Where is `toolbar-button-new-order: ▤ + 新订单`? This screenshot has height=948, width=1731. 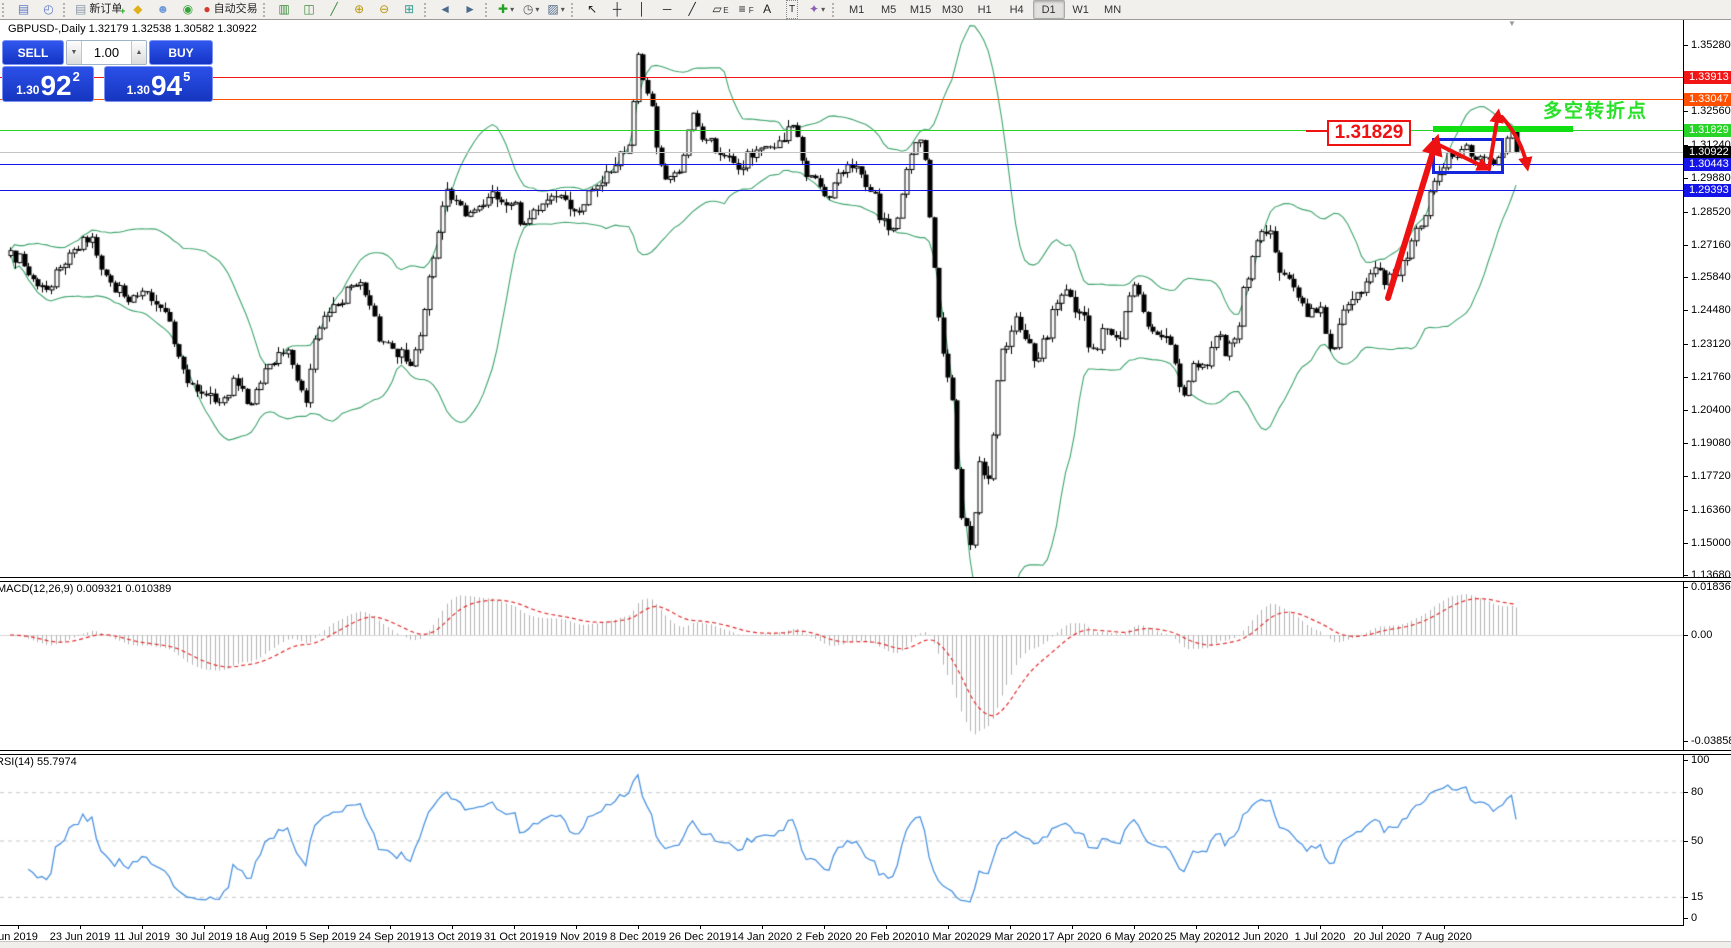 toolbar-button-new-order: ▤ + 新订单 is located at coordinates (98, 9).